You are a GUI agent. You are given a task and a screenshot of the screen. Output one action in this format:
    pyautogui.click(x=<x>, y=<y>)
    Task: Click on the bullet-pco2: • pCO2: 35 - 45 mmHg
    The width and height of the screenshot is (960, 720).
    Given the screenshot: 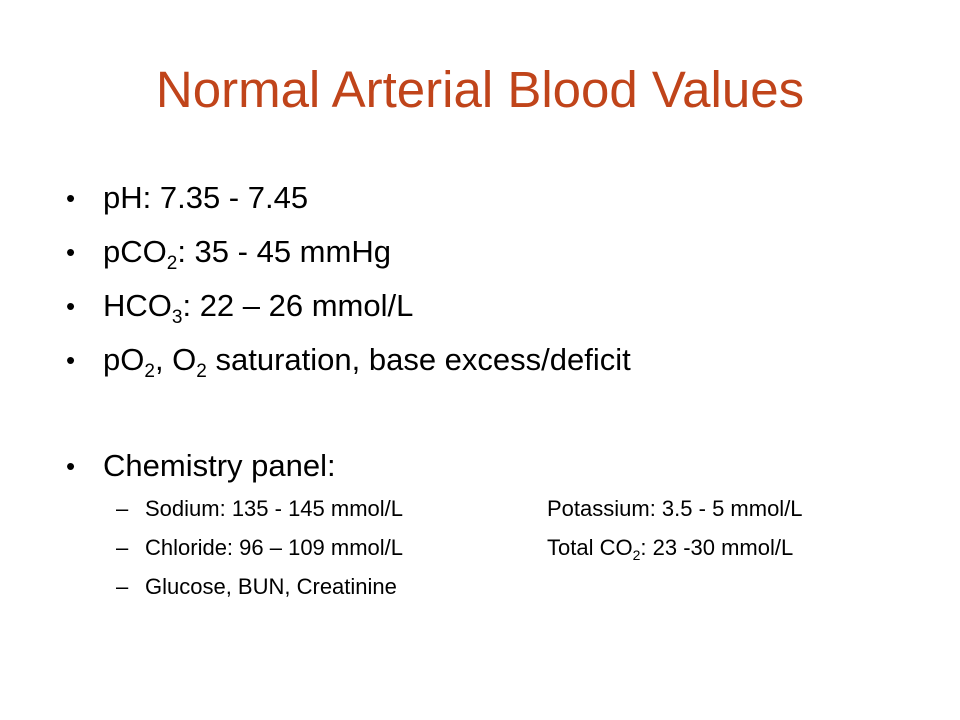 What is the action you would take?
    pyautogui.click(x=496, y=254)
    